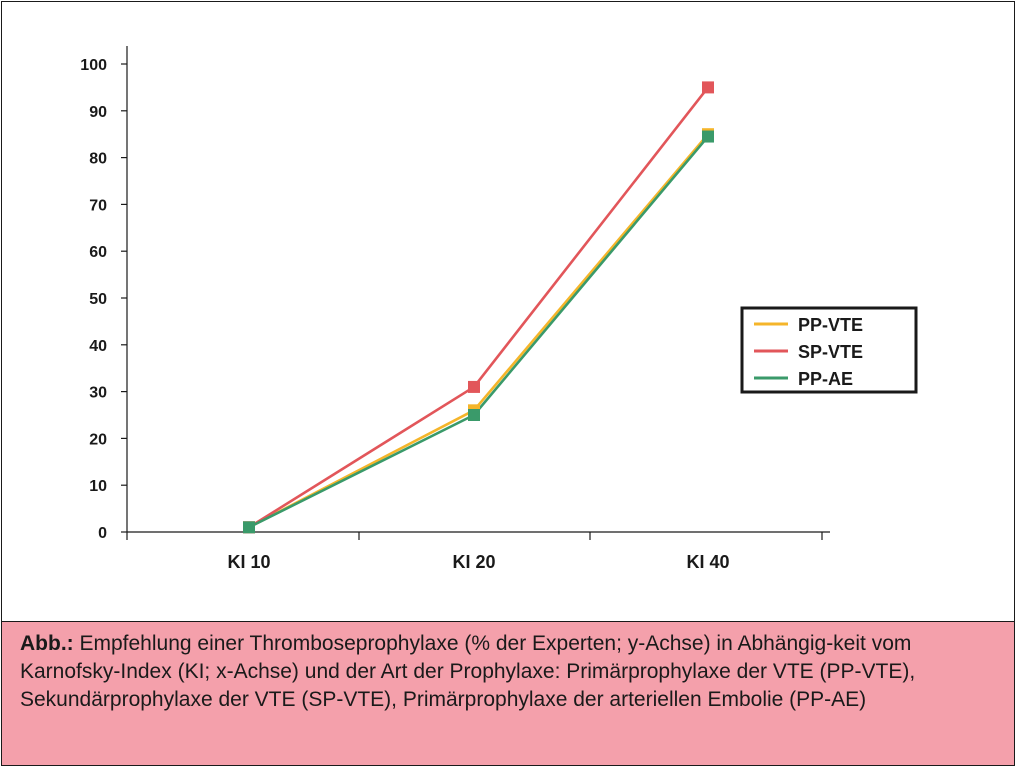 The image size is (1018, 769). What do you see at coordinates (98, 159) in the screenshot?
I see `y-tick-label: 80` at bounding box center [98, 159].